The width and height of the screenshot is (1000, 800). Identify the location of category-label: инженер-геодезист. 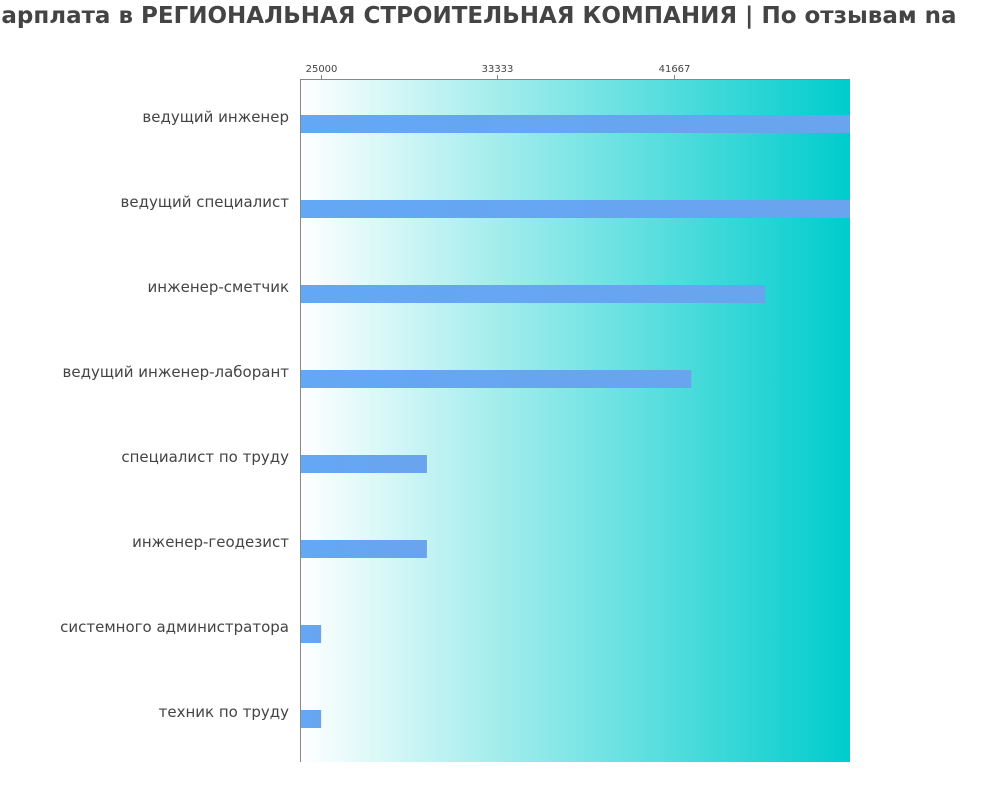
(210, 542).